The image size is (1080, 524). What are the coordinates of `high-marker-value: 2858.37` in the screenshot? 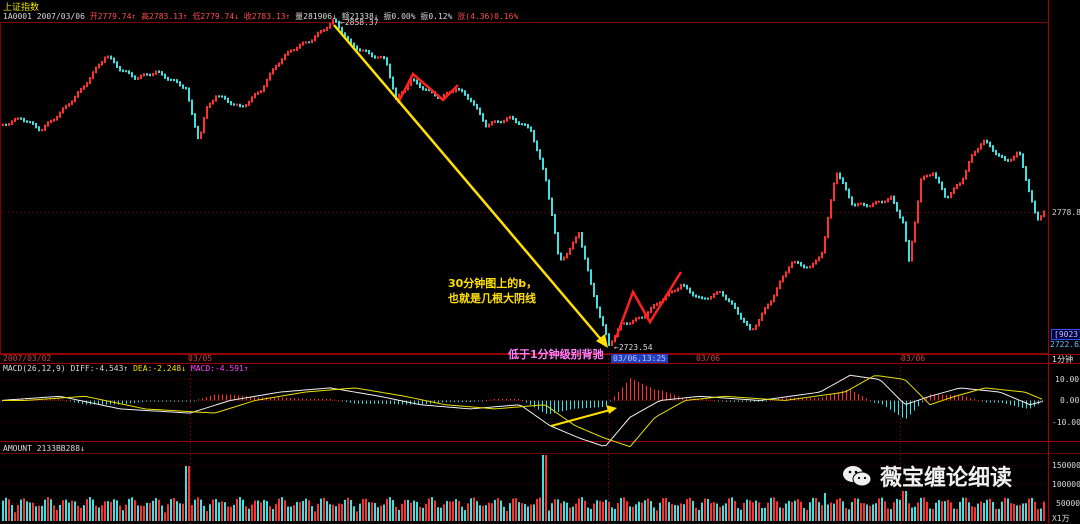 It's located at (361, 22).